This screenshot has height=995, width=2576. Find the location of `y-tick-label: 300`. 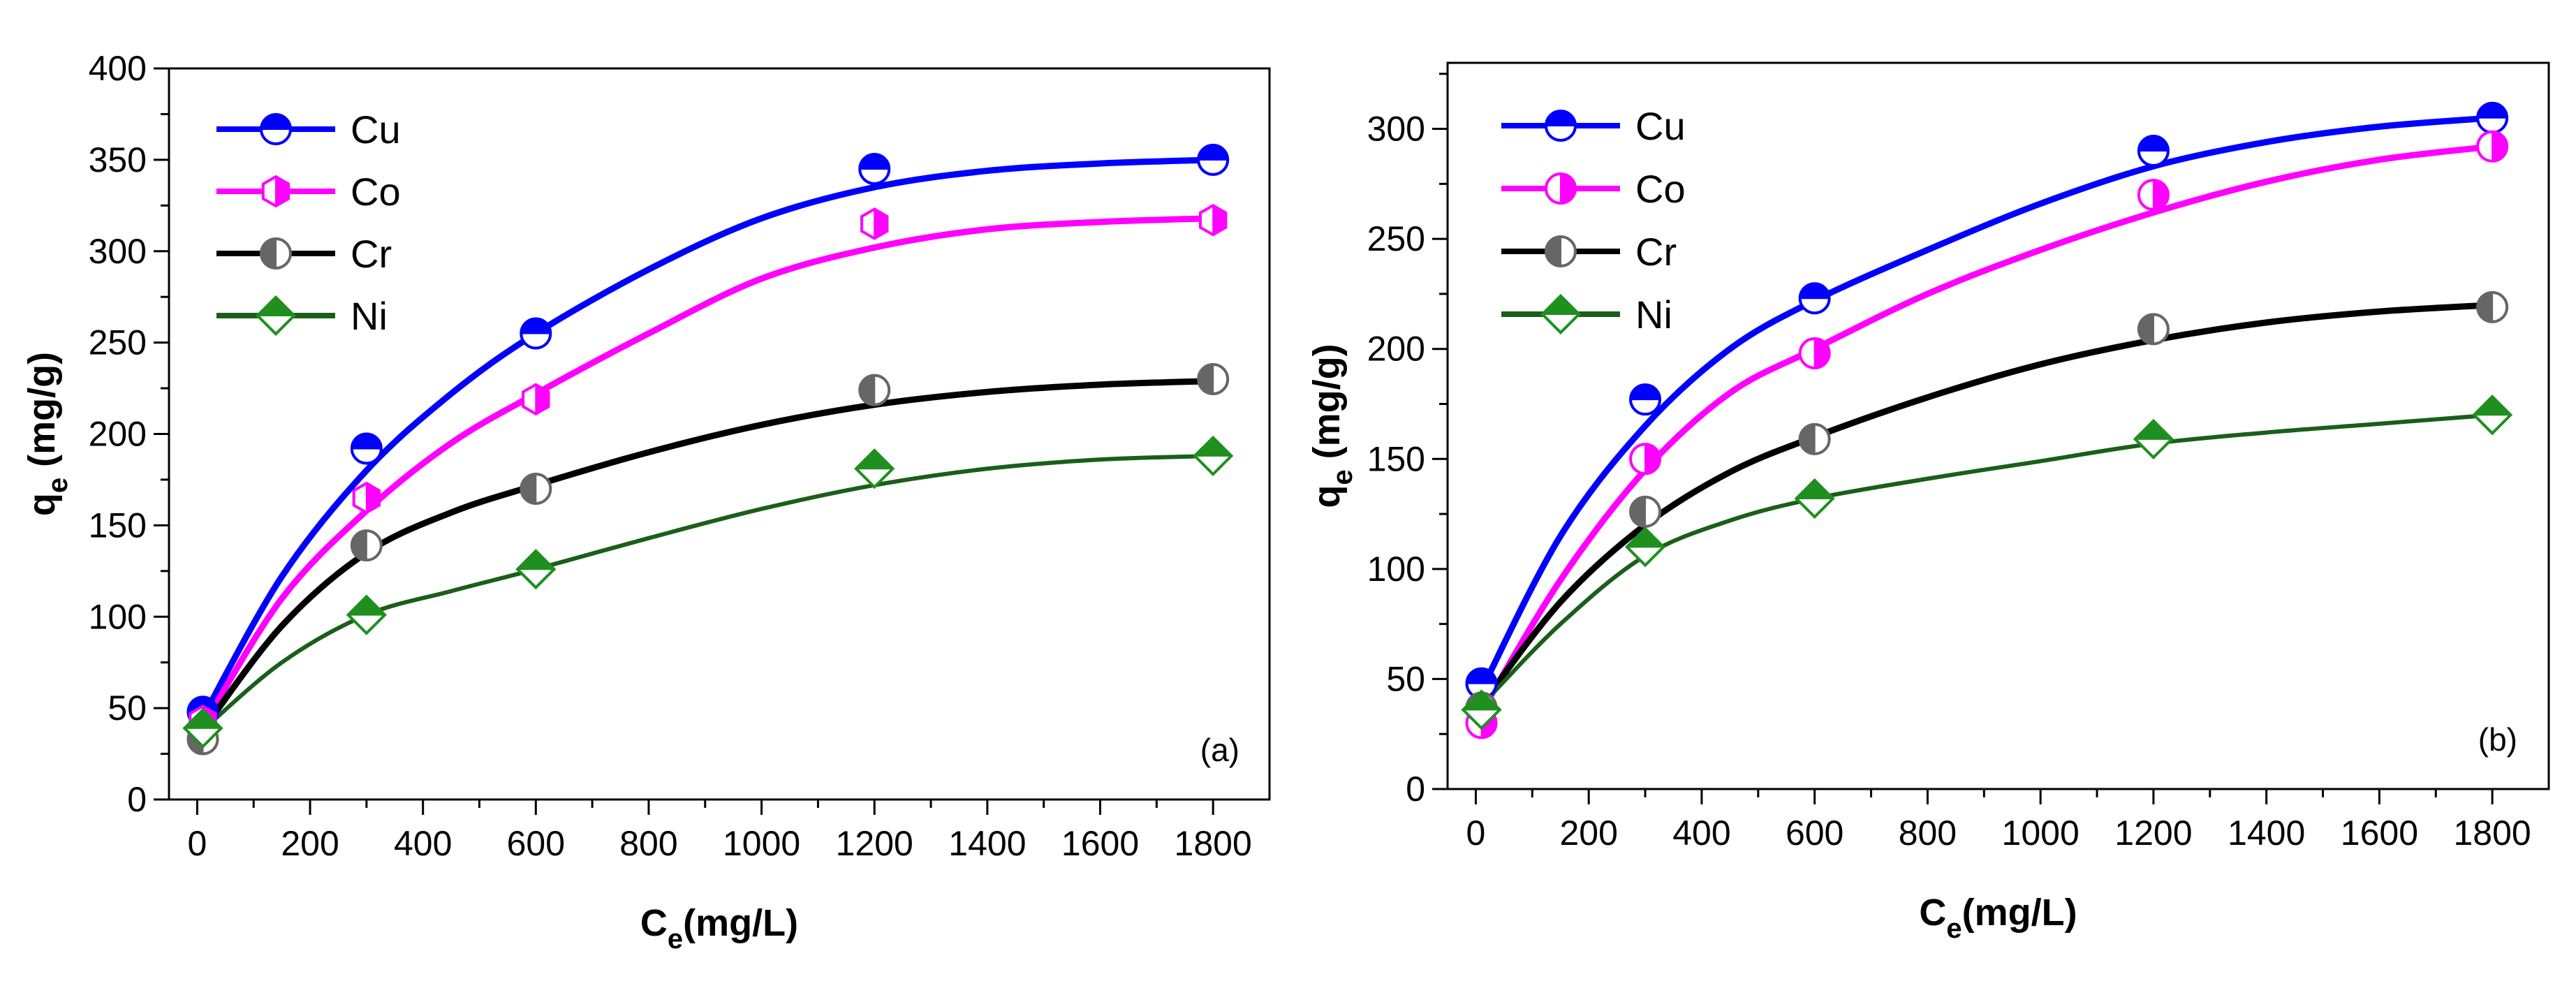

y-tick-label: 300 is located at coordinates (1396, 129).